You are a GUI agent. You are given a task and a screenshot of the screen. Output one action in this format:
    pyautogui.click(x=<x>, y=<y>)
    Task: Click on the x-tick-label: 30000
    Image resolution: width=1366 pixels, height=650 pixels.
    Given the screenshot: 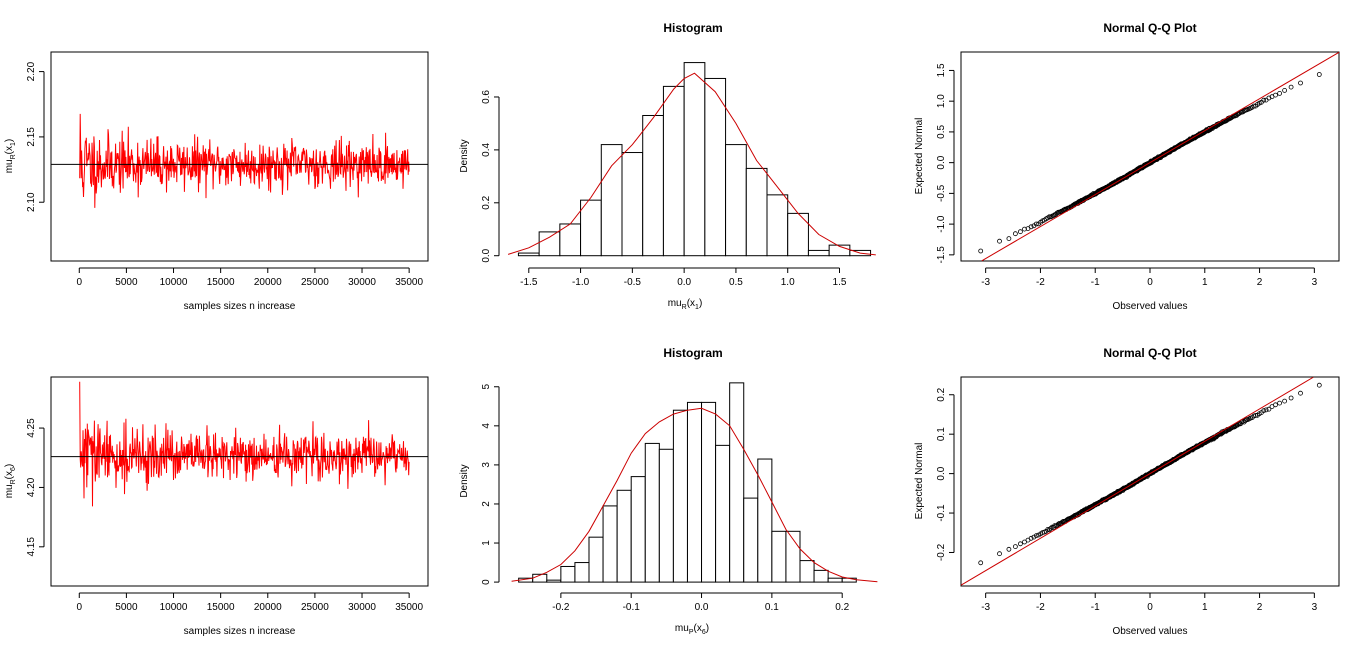 What is the action you would take?
    pyautogui.click(x=362, y=282)
    